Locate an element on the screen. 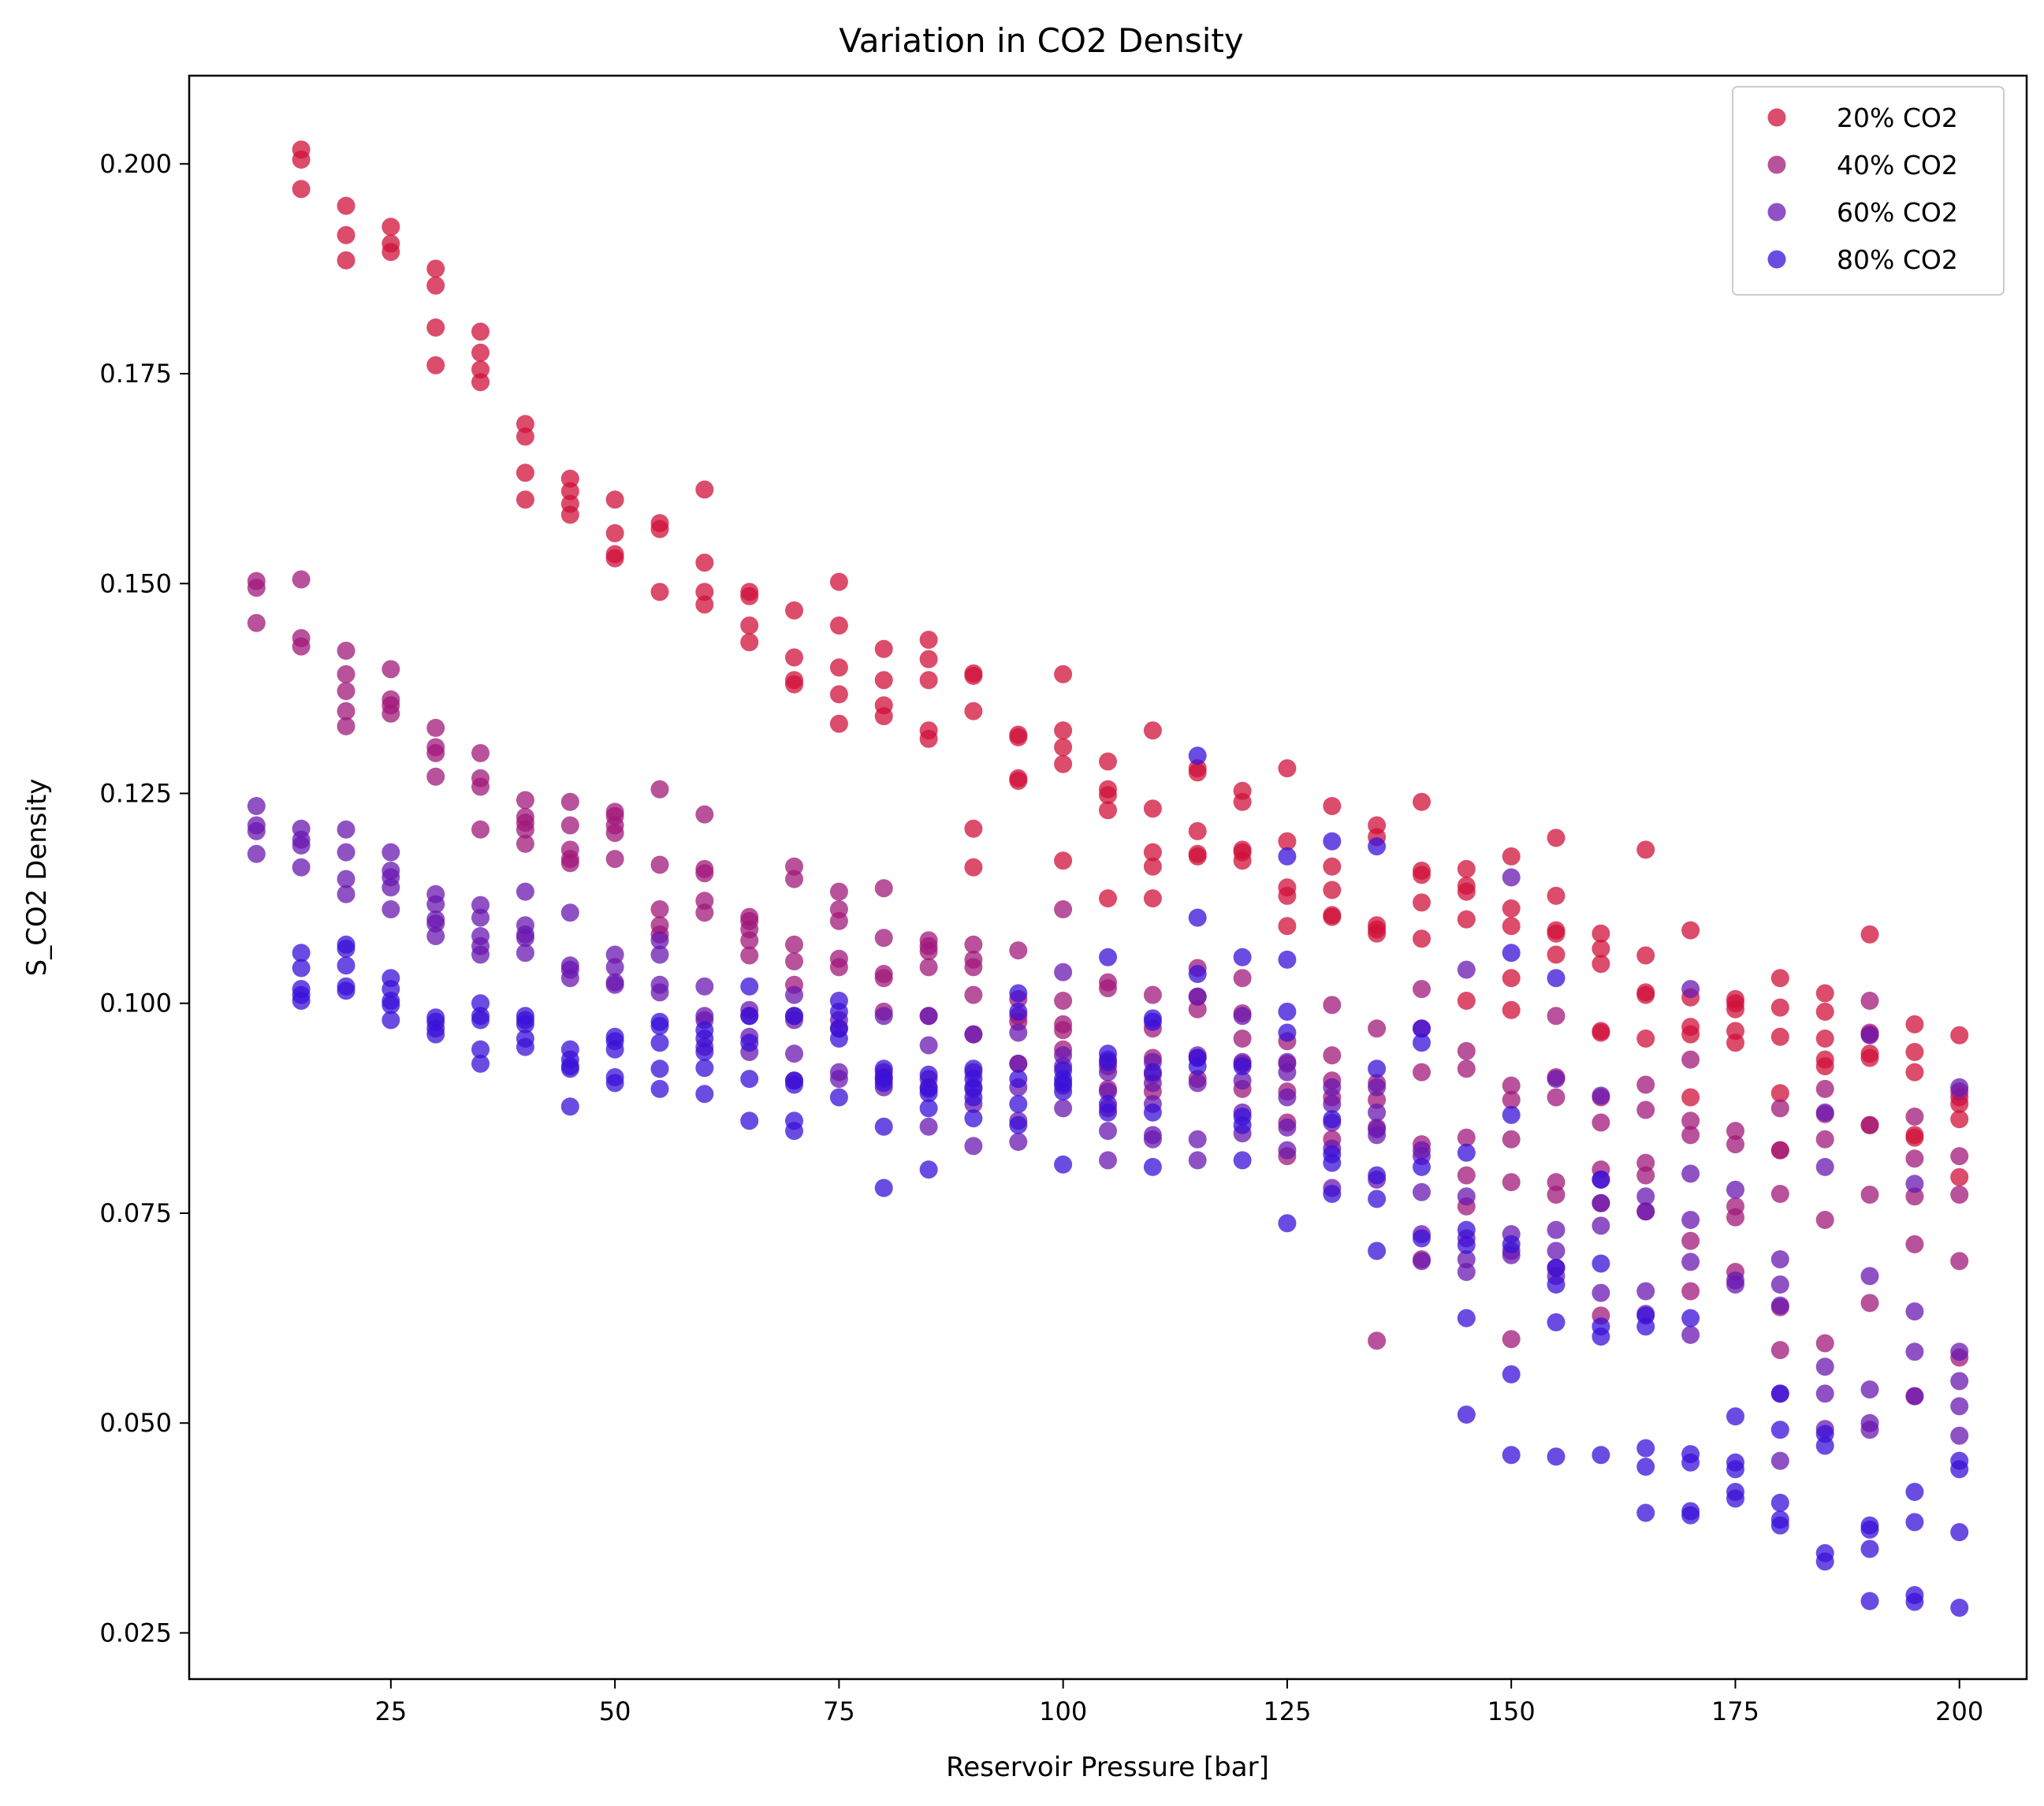  legend-marker is located at coordinates (1776, 212).